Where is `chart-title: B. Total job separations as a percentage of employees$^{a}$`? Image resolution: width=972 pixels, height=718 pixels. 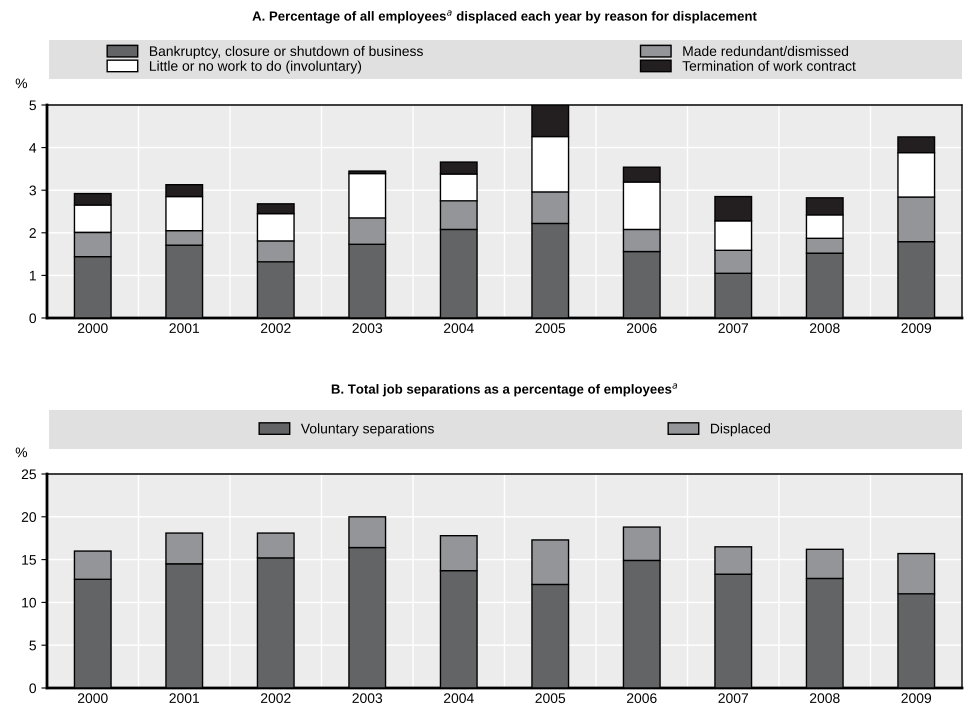 chart-title: B. Total job separations as a percentage of employees$^{a}$ is located at coordinates (505, 389).